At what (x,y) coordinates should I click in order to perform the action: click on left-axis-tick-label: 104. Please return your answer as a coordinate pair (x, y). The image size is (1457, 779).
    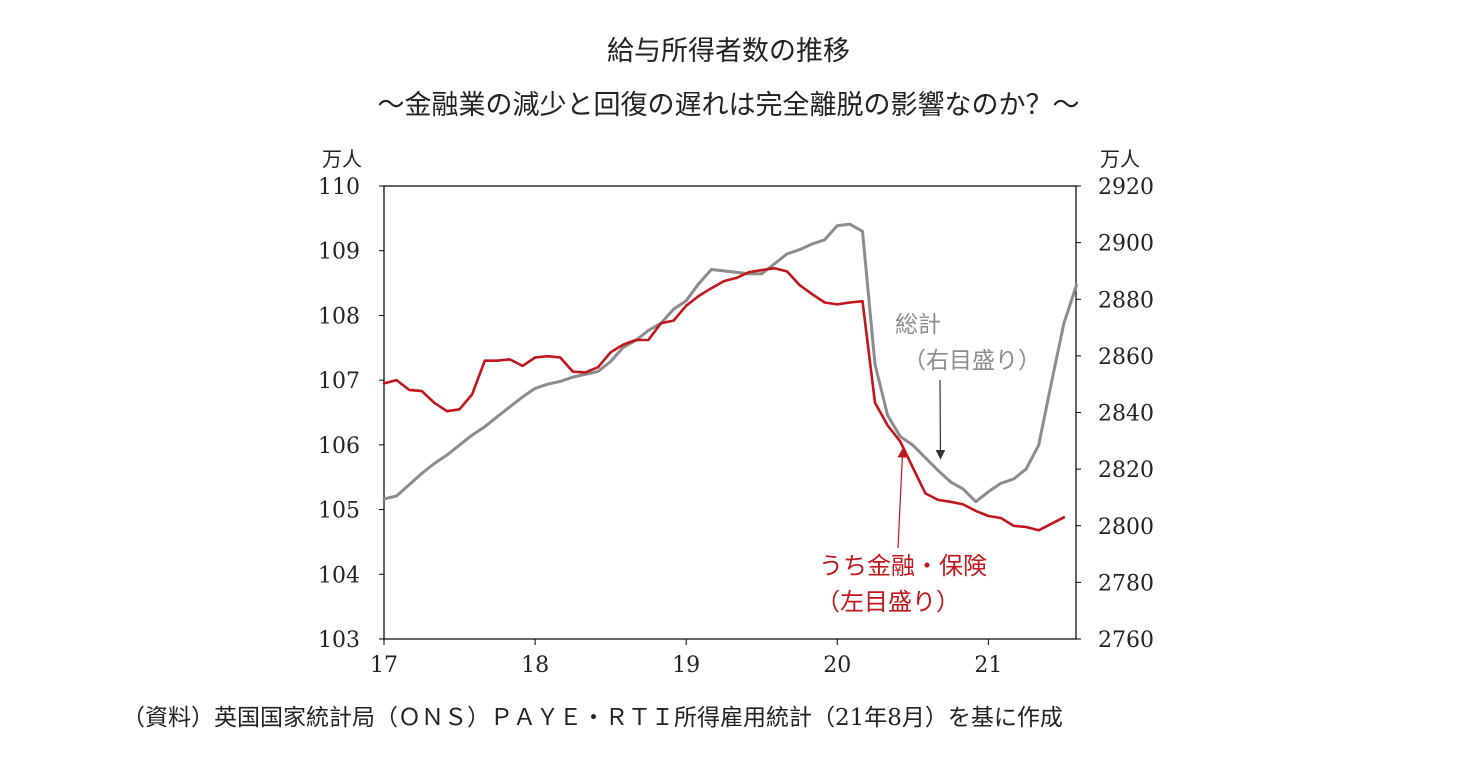
    Looking at the image, I should click on (339, 575).